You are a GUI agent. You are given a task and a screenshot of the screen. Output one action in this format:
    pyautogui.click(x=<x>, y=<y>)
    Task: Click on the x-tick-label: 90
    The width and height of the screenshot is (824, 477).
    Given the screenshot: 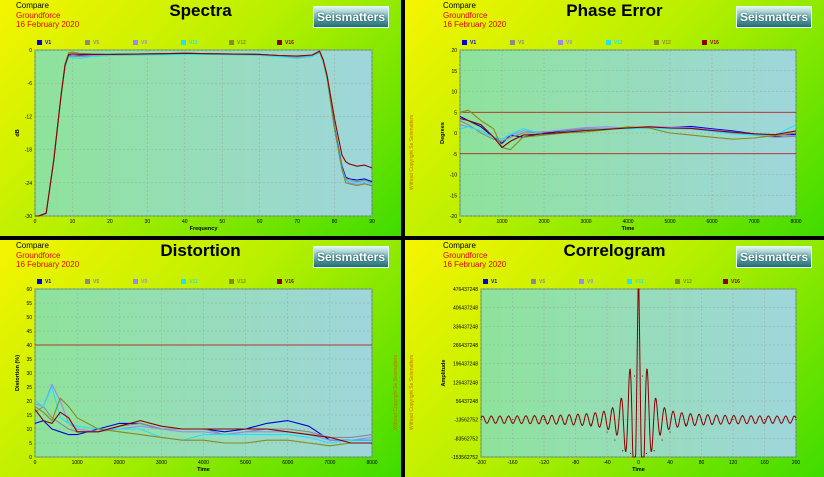 What is the action you would take?
    pyautogui.click(x=372, y=222)
    